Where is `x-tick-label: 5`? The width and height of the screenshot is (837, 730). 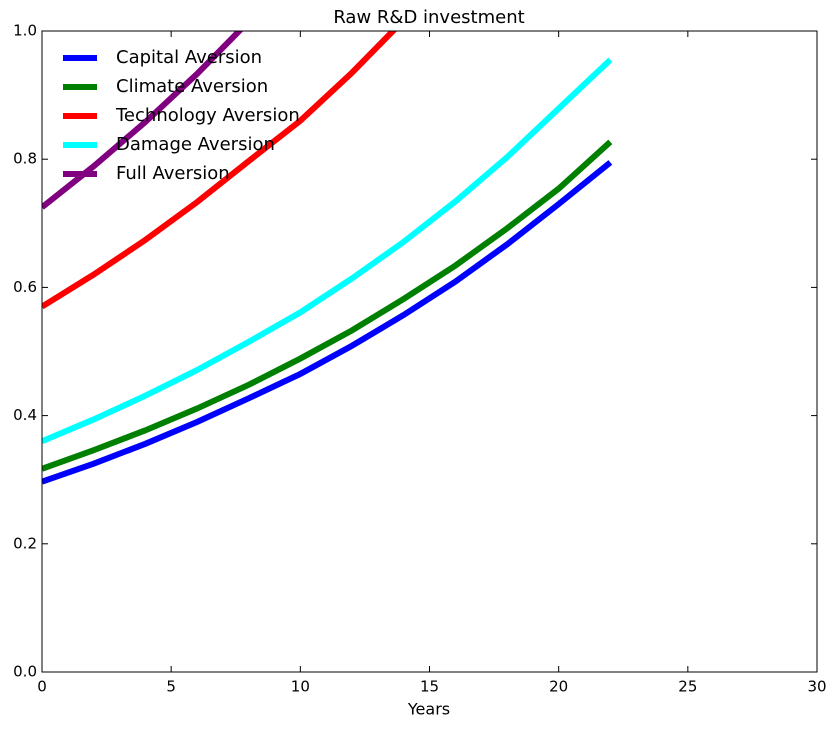
x-tick-label: 5 is located at coordinates (171, 687).